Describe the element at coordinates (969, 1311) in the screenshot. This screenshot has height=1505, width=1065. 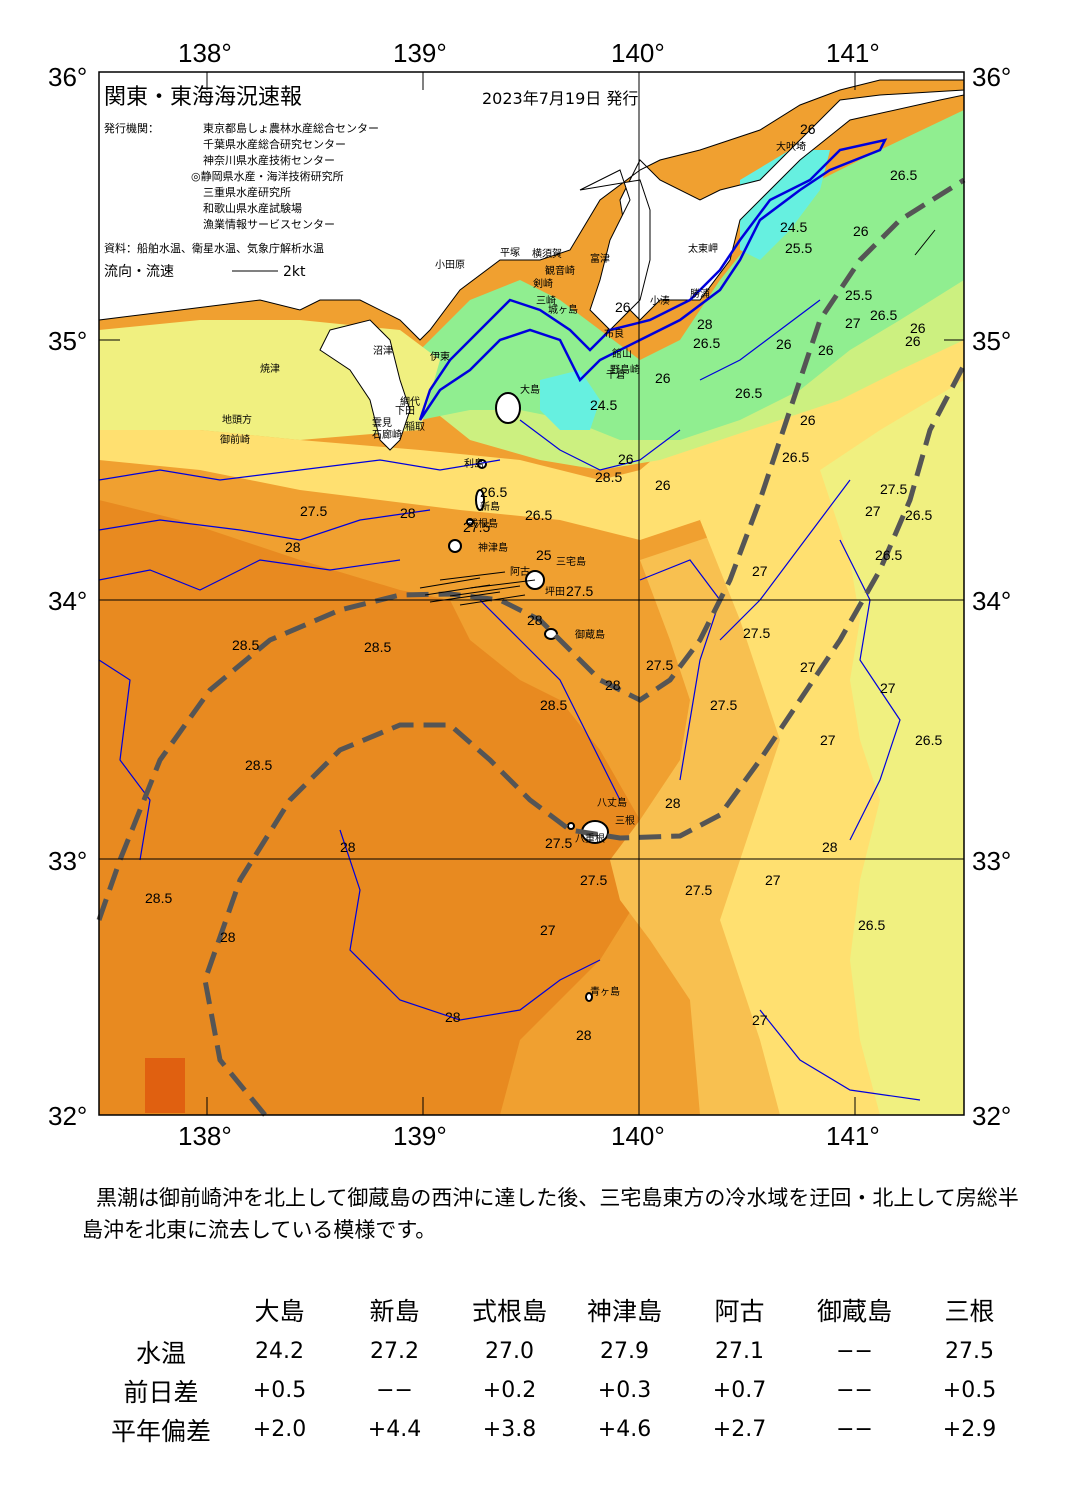
I see `station-header: 三根` at that location.